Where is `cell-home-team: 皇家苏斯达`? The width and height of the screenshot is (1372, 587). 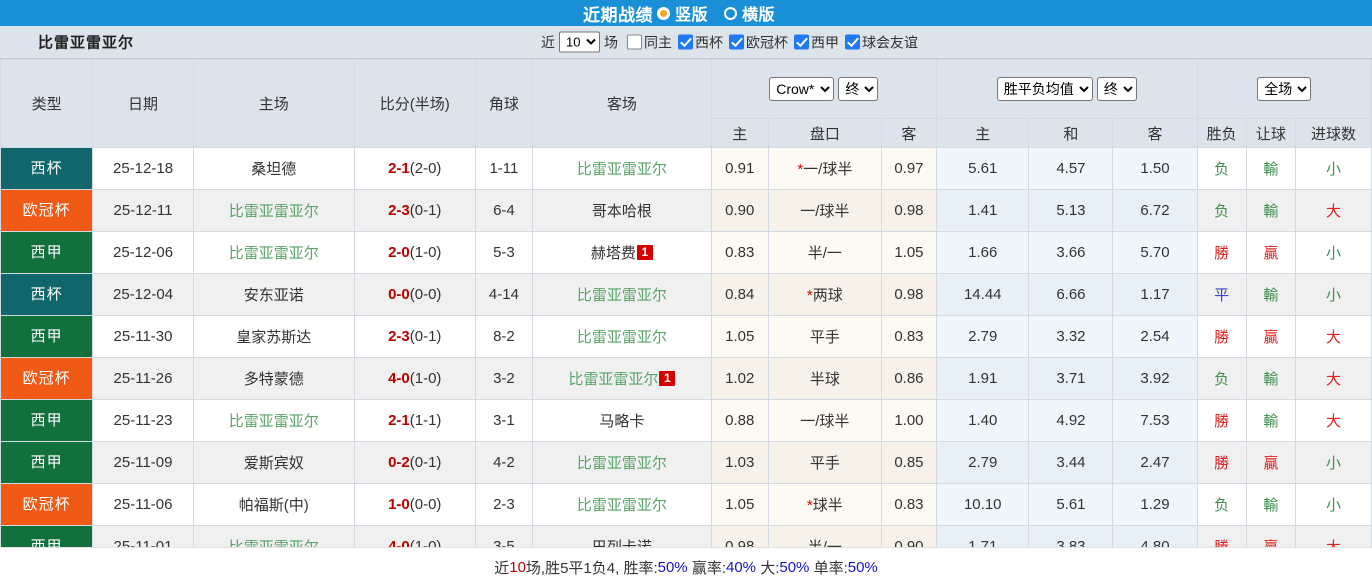
cell-home-team: 皇家苏斯达 is located at coordinates (273, 336).